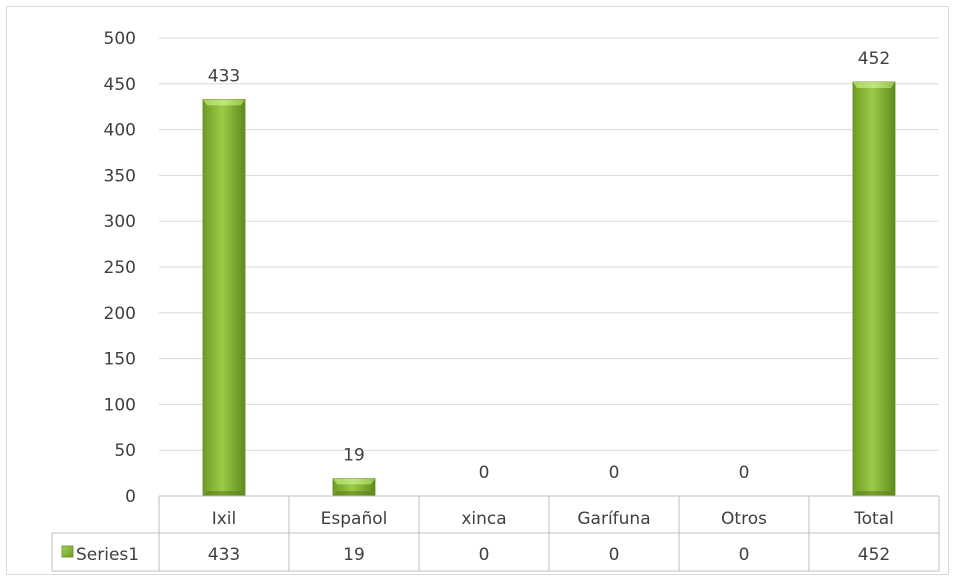  I want to click on table-cell: 433, so click(224, 555).